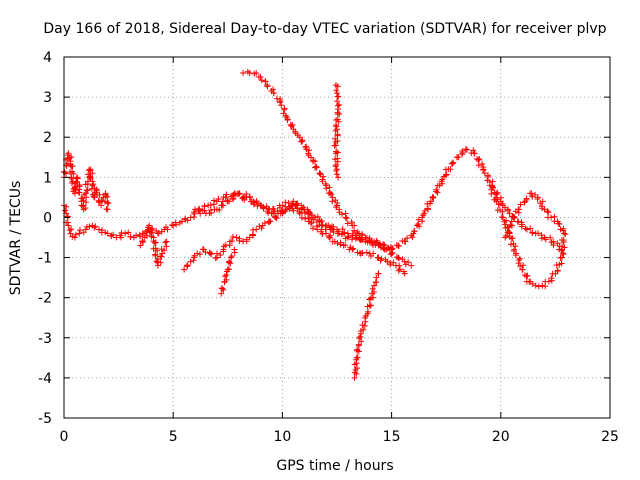  Describe the element at coordinates (173, 437) in the screenshot. I see `x-tick-label: 5` at that location.